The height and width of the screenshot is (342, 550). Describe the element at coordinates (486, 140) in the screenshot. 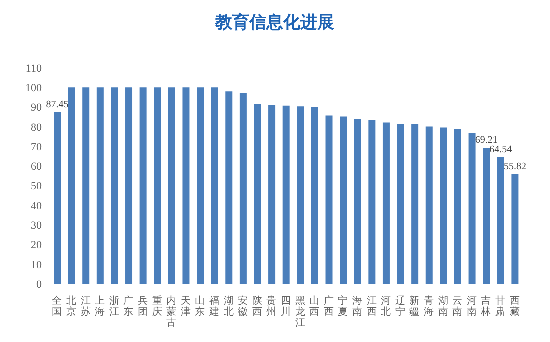

I see `data-label: 69.21` at that location.